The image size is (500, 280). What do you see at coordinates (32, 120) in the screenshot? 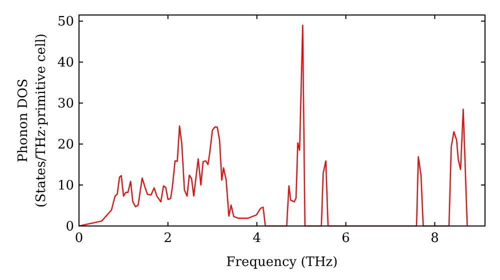
I see `y-axis-title: Phonon DOS (States/THz·primitive cell)` at bounding box center [32, 120].